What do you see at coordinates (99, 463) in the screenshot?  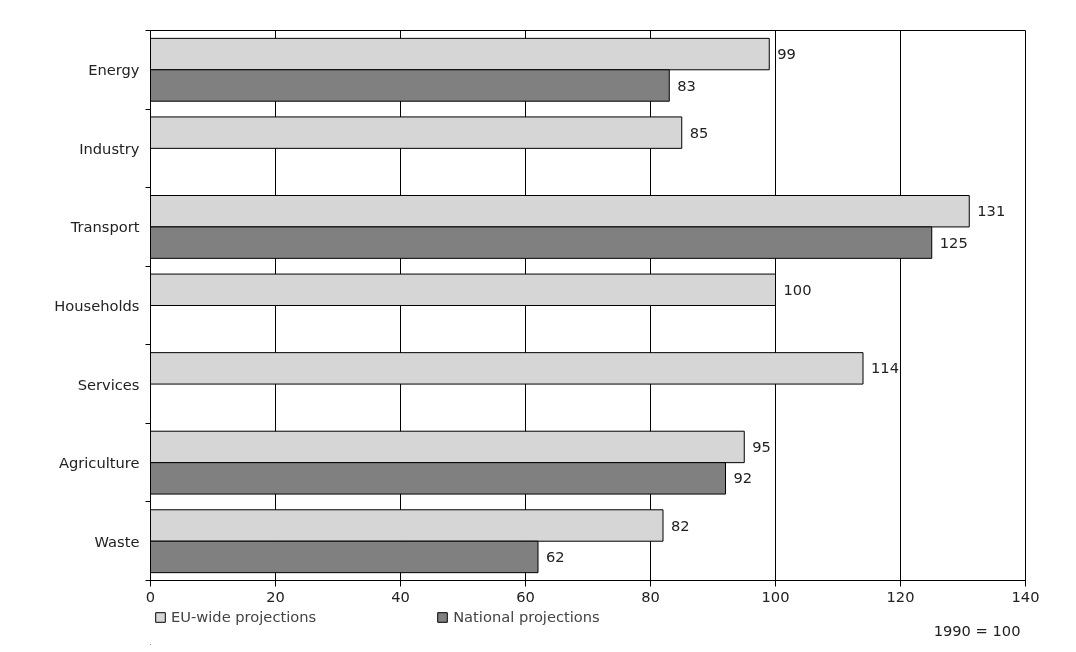 I see `y-tick-label: Agriculture` at bounding box center [99, 463].